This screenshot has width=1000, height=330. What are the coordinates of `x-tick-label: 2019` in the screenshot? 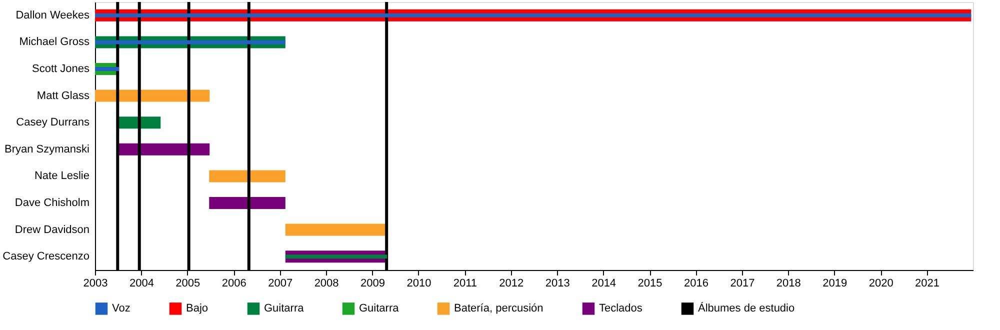 It's located at (835, 284).